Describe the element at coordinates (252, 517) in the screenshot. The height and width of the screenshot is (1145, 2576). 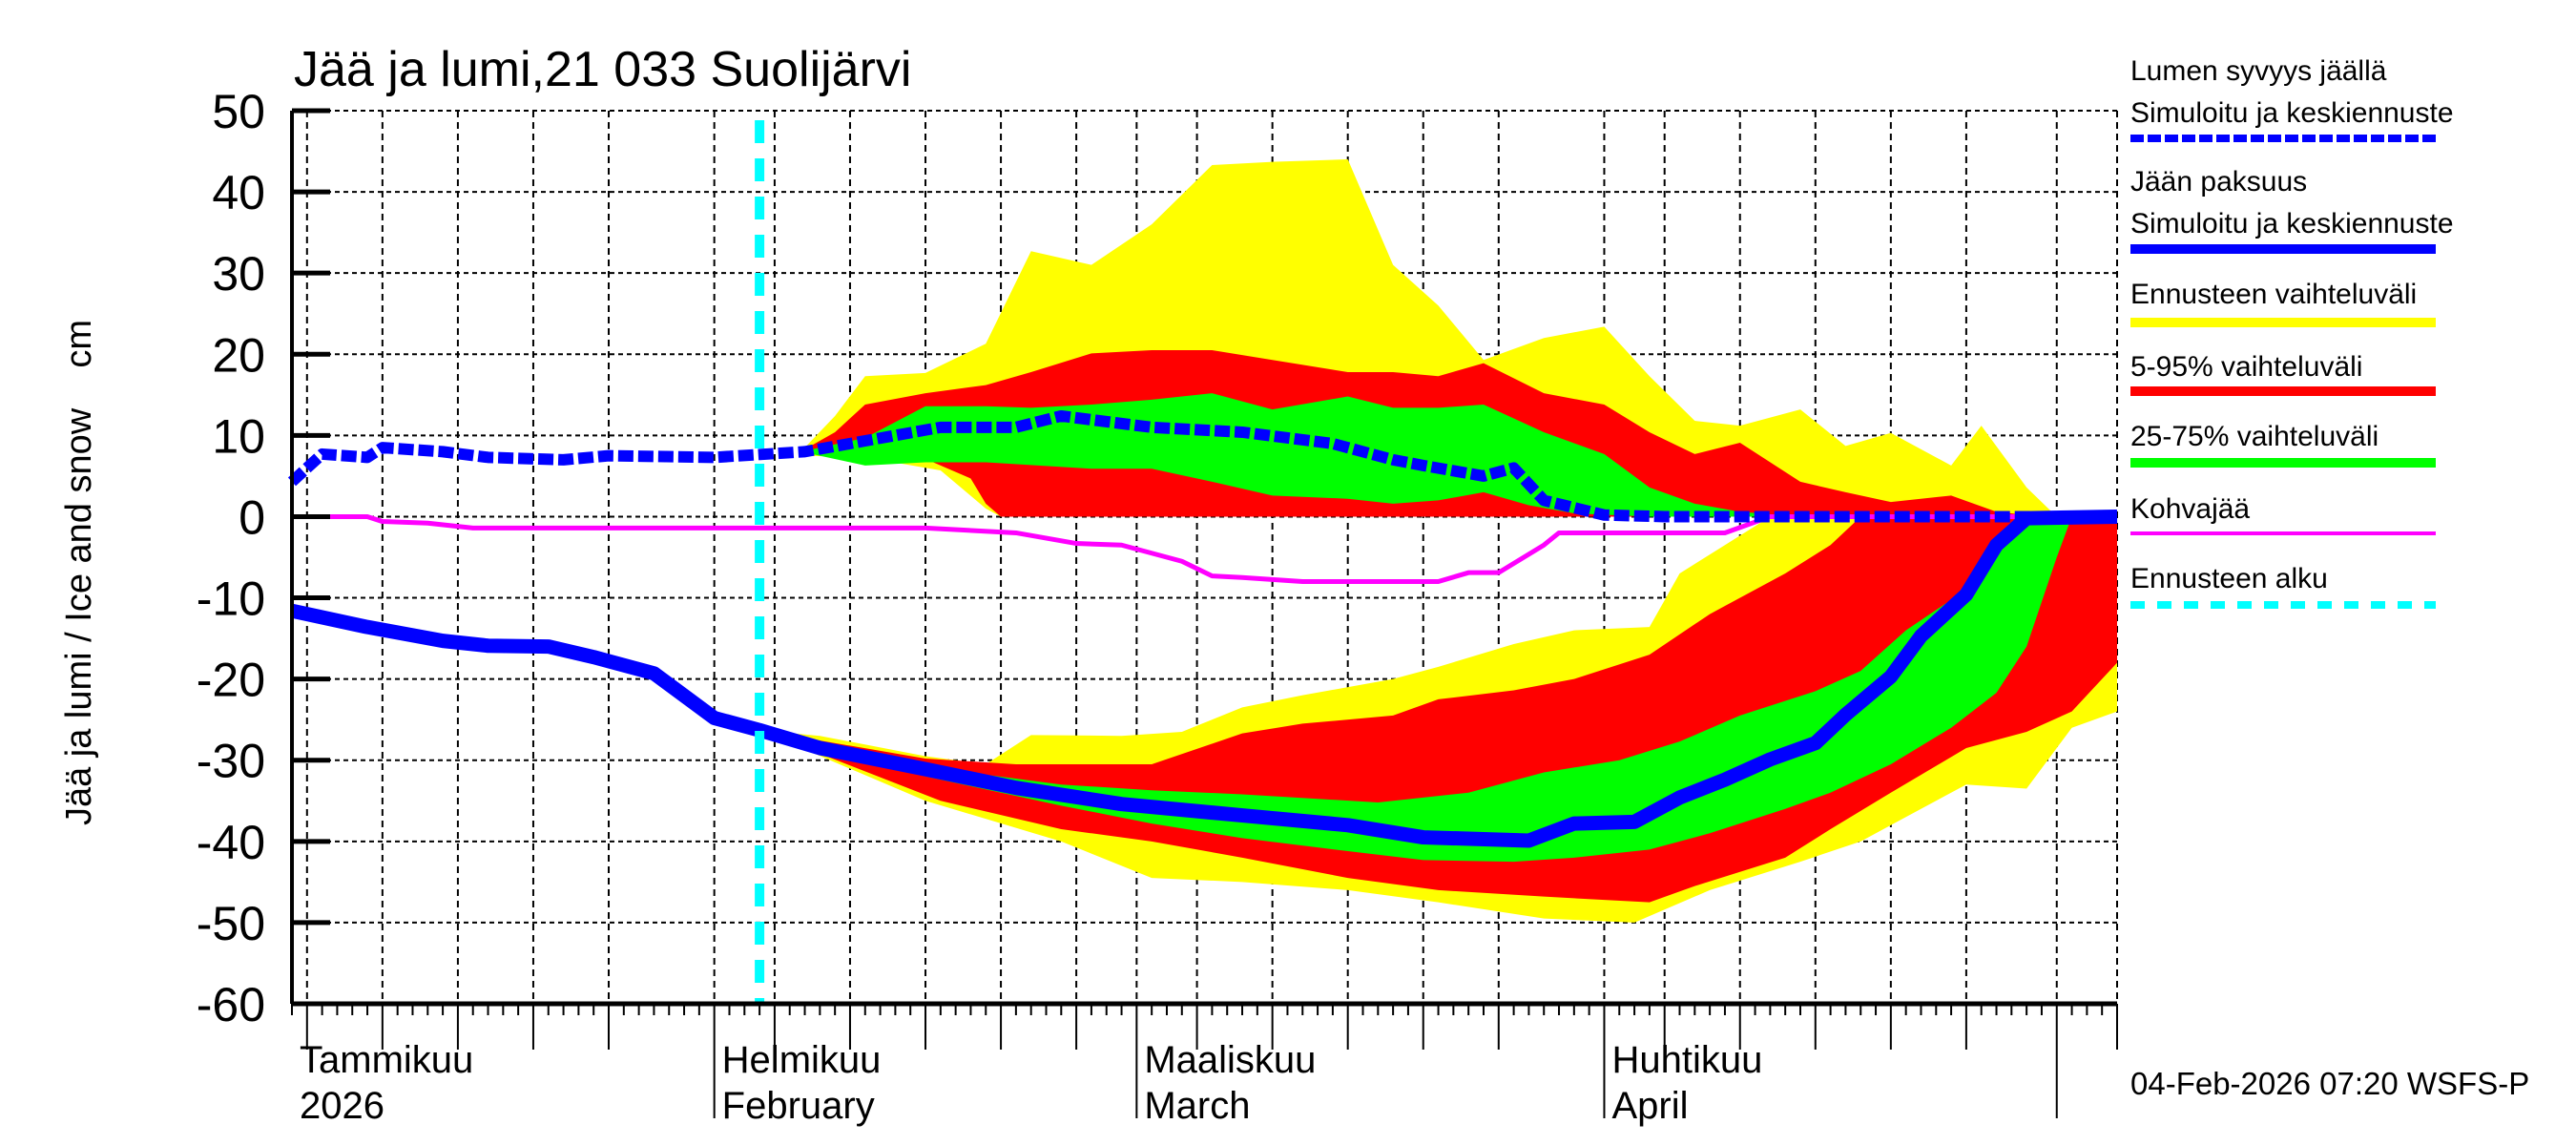
I see `y-tick-label: 0` at that location.